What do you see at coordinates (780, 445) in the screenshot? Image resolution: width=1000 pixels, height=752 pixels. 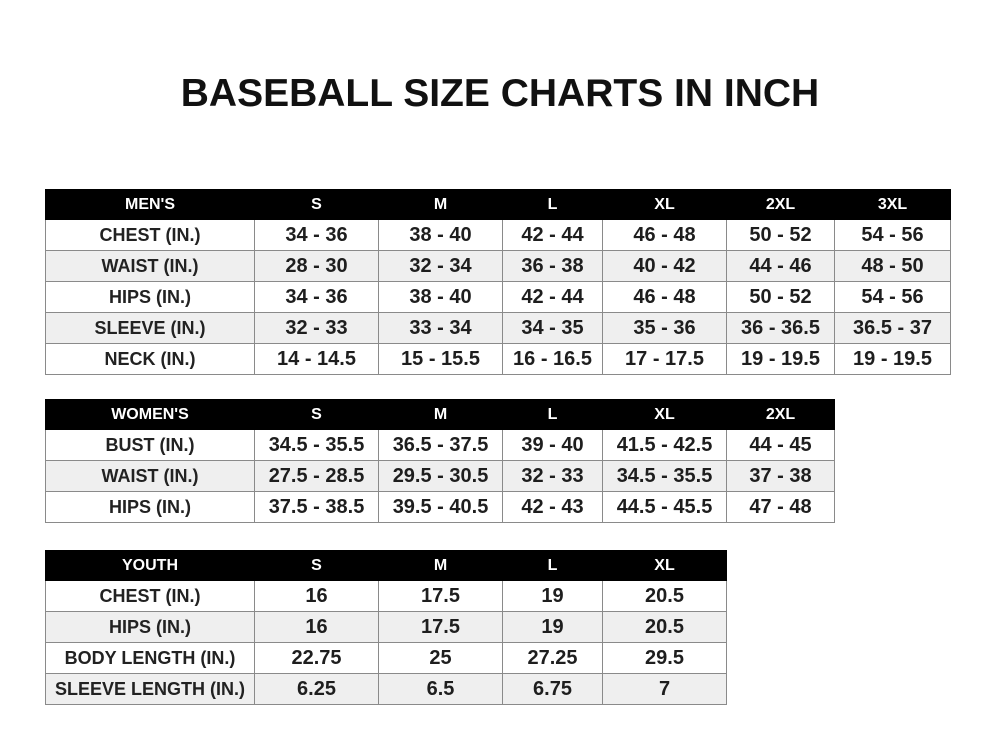 I see `size-value: 44 - 45` at bounding box center [780, 445].